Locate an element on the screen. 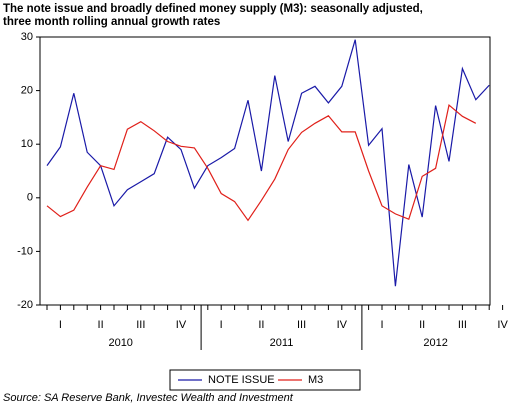 The height and width of the screenshot is (415, 511). y-tick-label: 10 is located at coordinates (27, 144).